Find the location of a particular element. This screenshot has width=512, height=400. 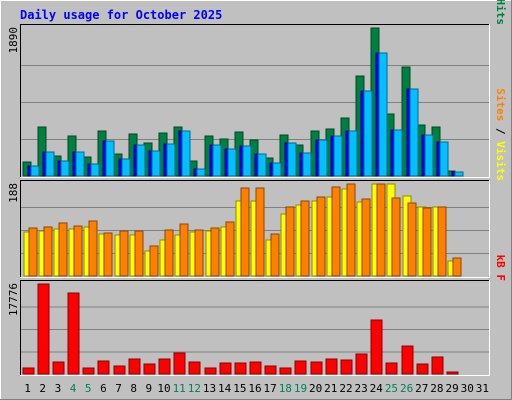

legend-part: Sites is located at coordinates (500, 104).